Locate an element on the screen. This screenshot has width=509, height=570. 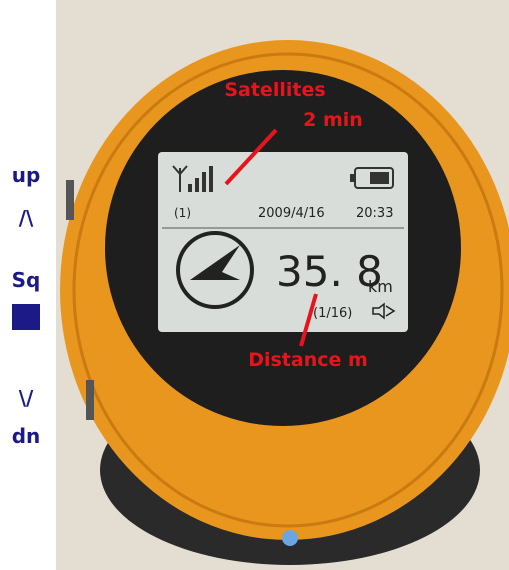
distance-unit: km is located at coordinates (380, 286).